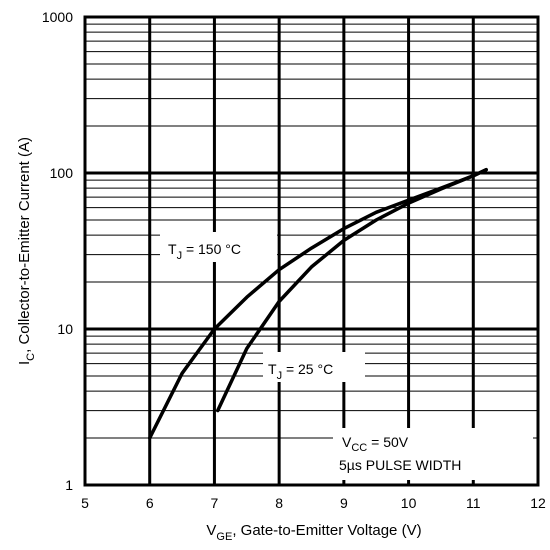 The width and height of the screenshot is (550, 550). Describe the element at coordinates (409, 503) in the screenshot. I see `x-tick-label: 10` at that location.